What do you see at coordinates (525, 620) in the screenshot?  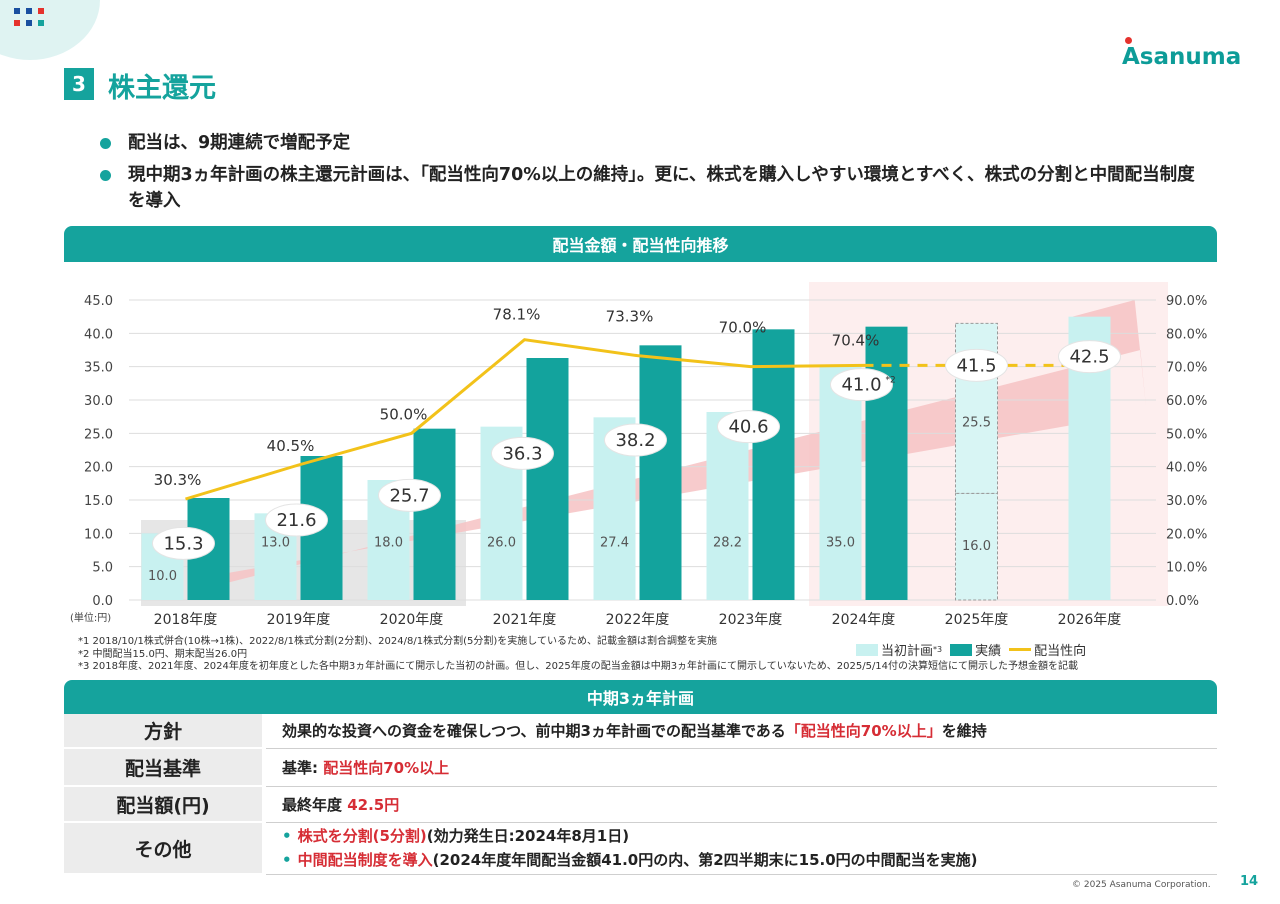 I see `x-tick-label: 2021年度` at bounding box center [525, 620].